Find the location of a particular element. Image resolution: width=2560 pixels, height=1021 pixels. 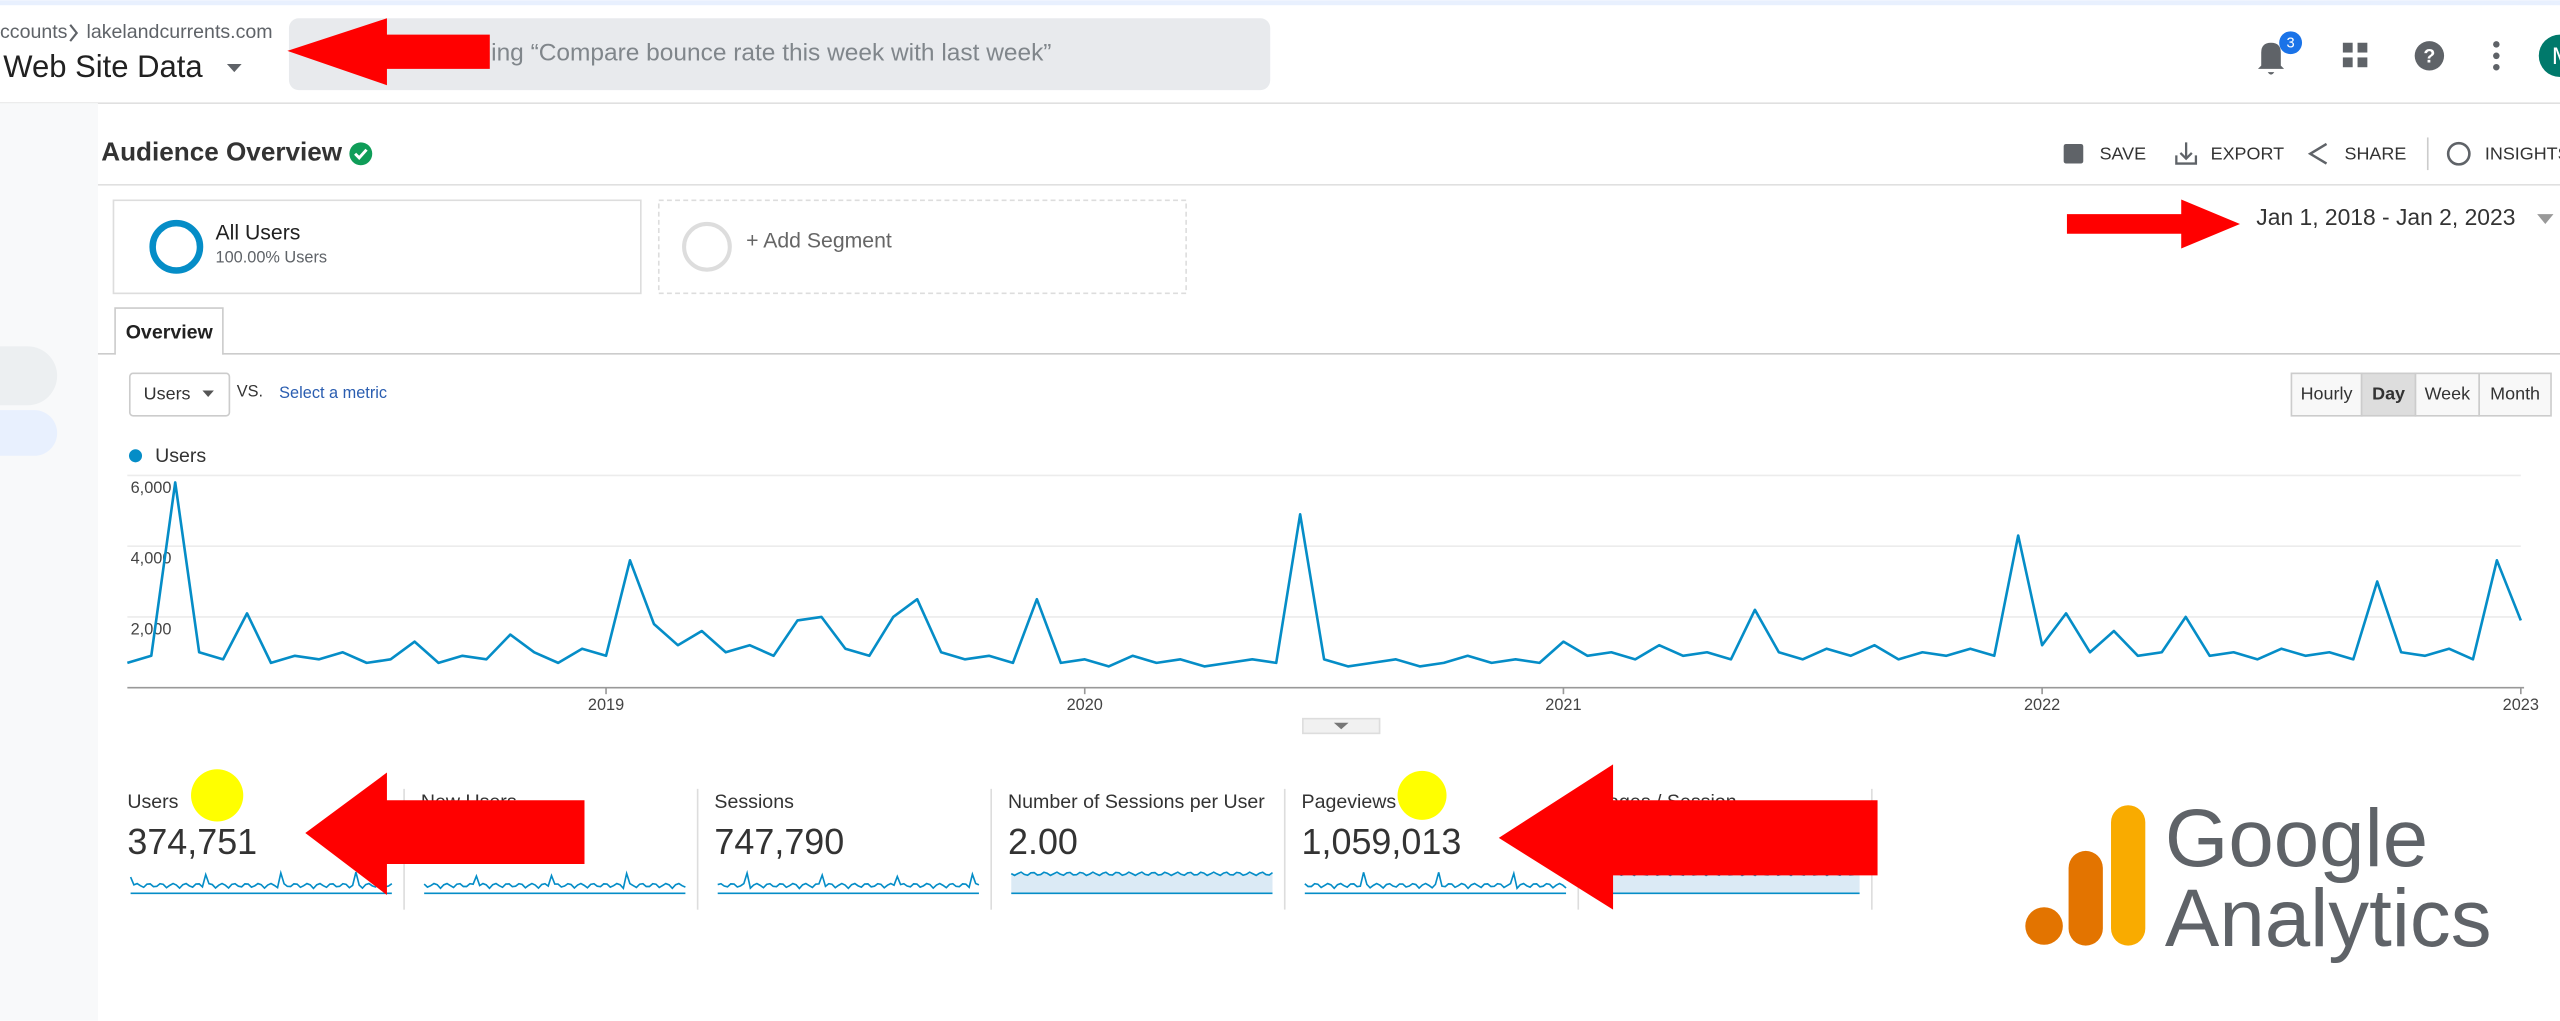

granularity-label: Month is located at coordinates (2515, 393).